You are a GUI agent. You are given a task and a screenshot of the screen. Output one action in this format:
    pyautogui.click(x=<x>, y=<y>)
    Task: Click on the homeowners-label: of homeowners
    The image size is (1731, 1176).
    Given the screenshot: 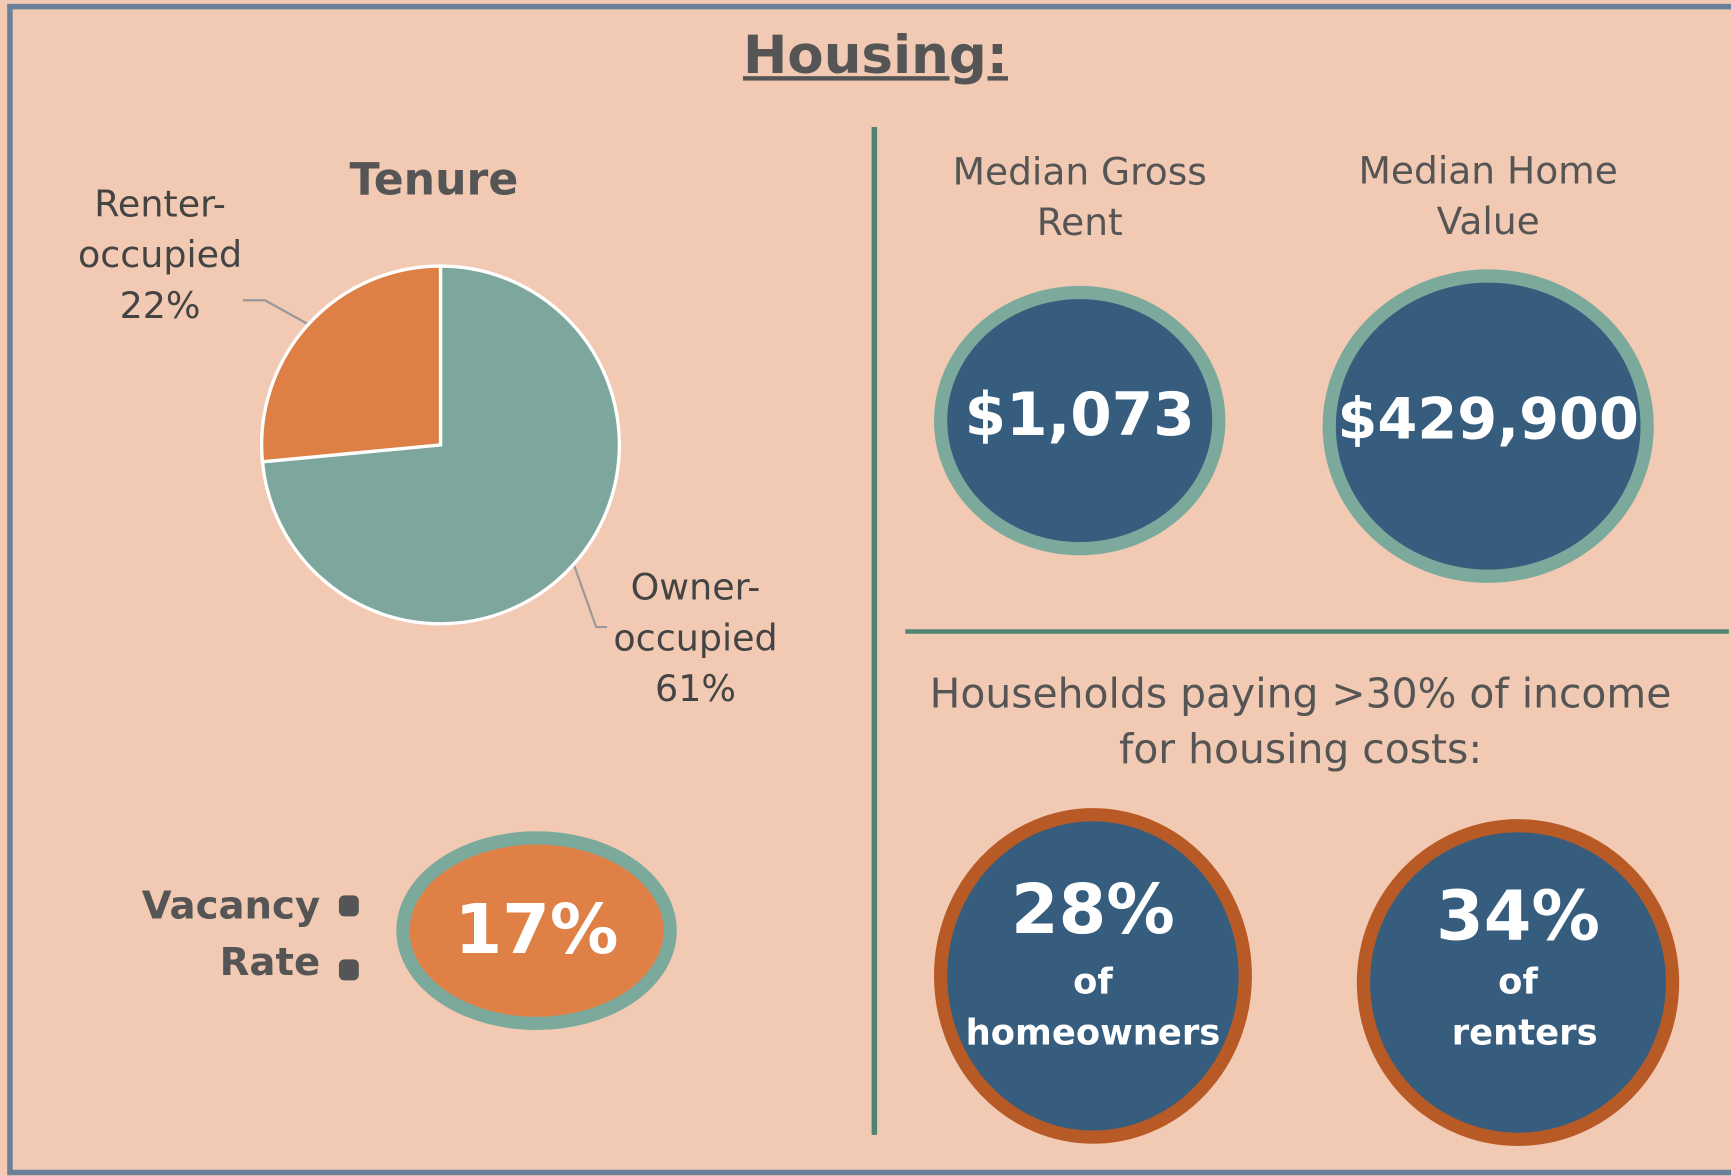 What is the action you would take?
    pyautogui.click(x=1093, y=1007)
    